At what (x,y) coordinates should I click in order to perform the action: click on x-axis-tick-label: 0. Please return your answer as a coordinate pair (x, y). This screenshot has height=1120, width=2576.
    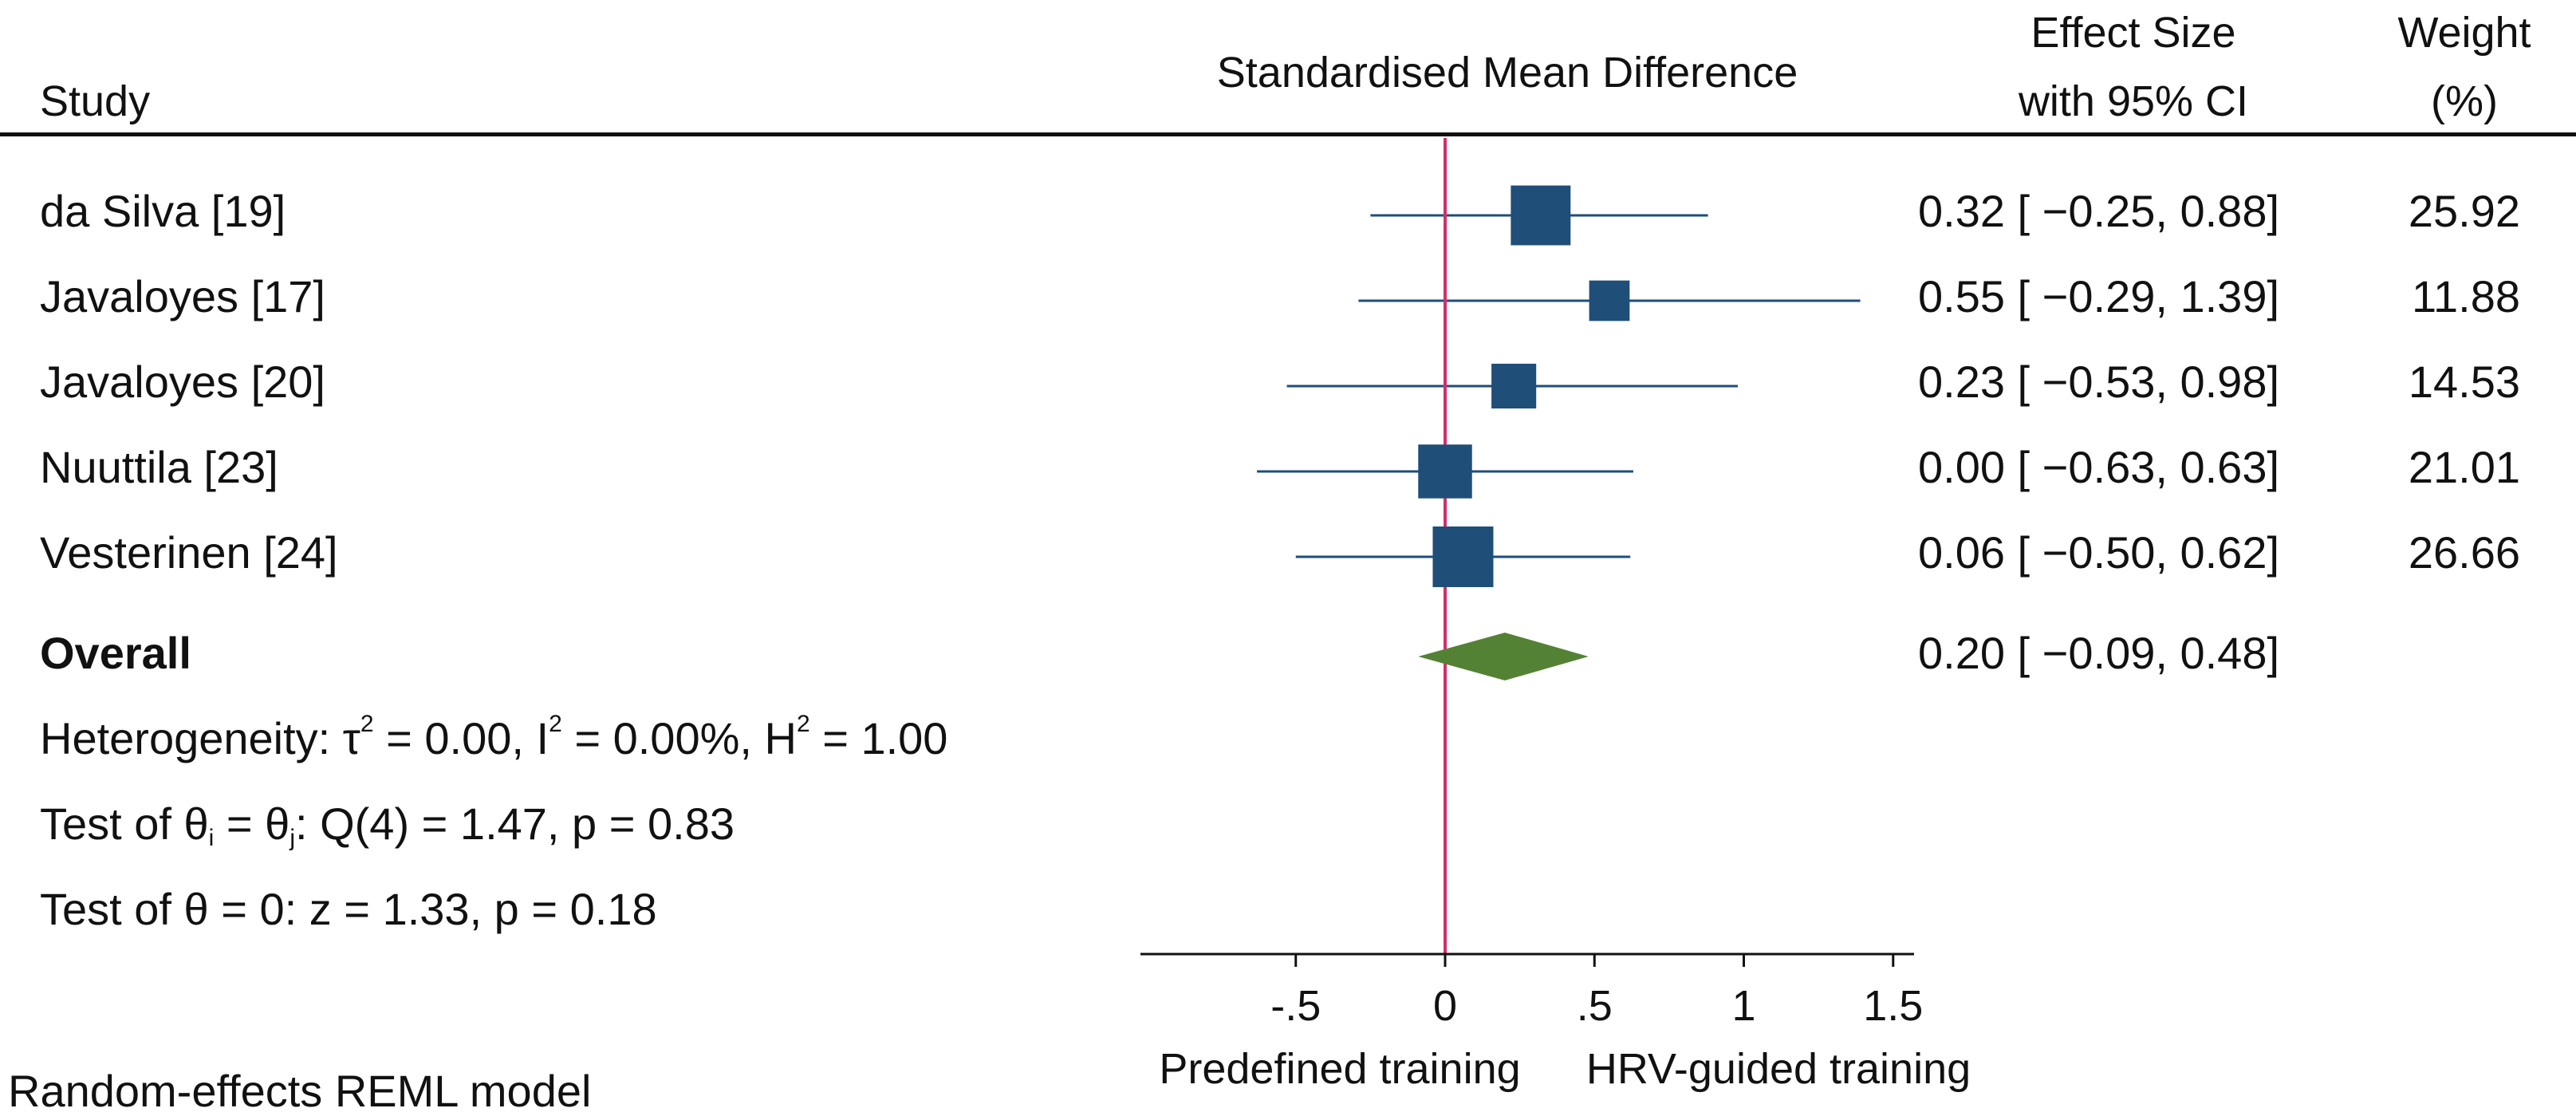
    Looking at the image, I should click on (1445, 1006).